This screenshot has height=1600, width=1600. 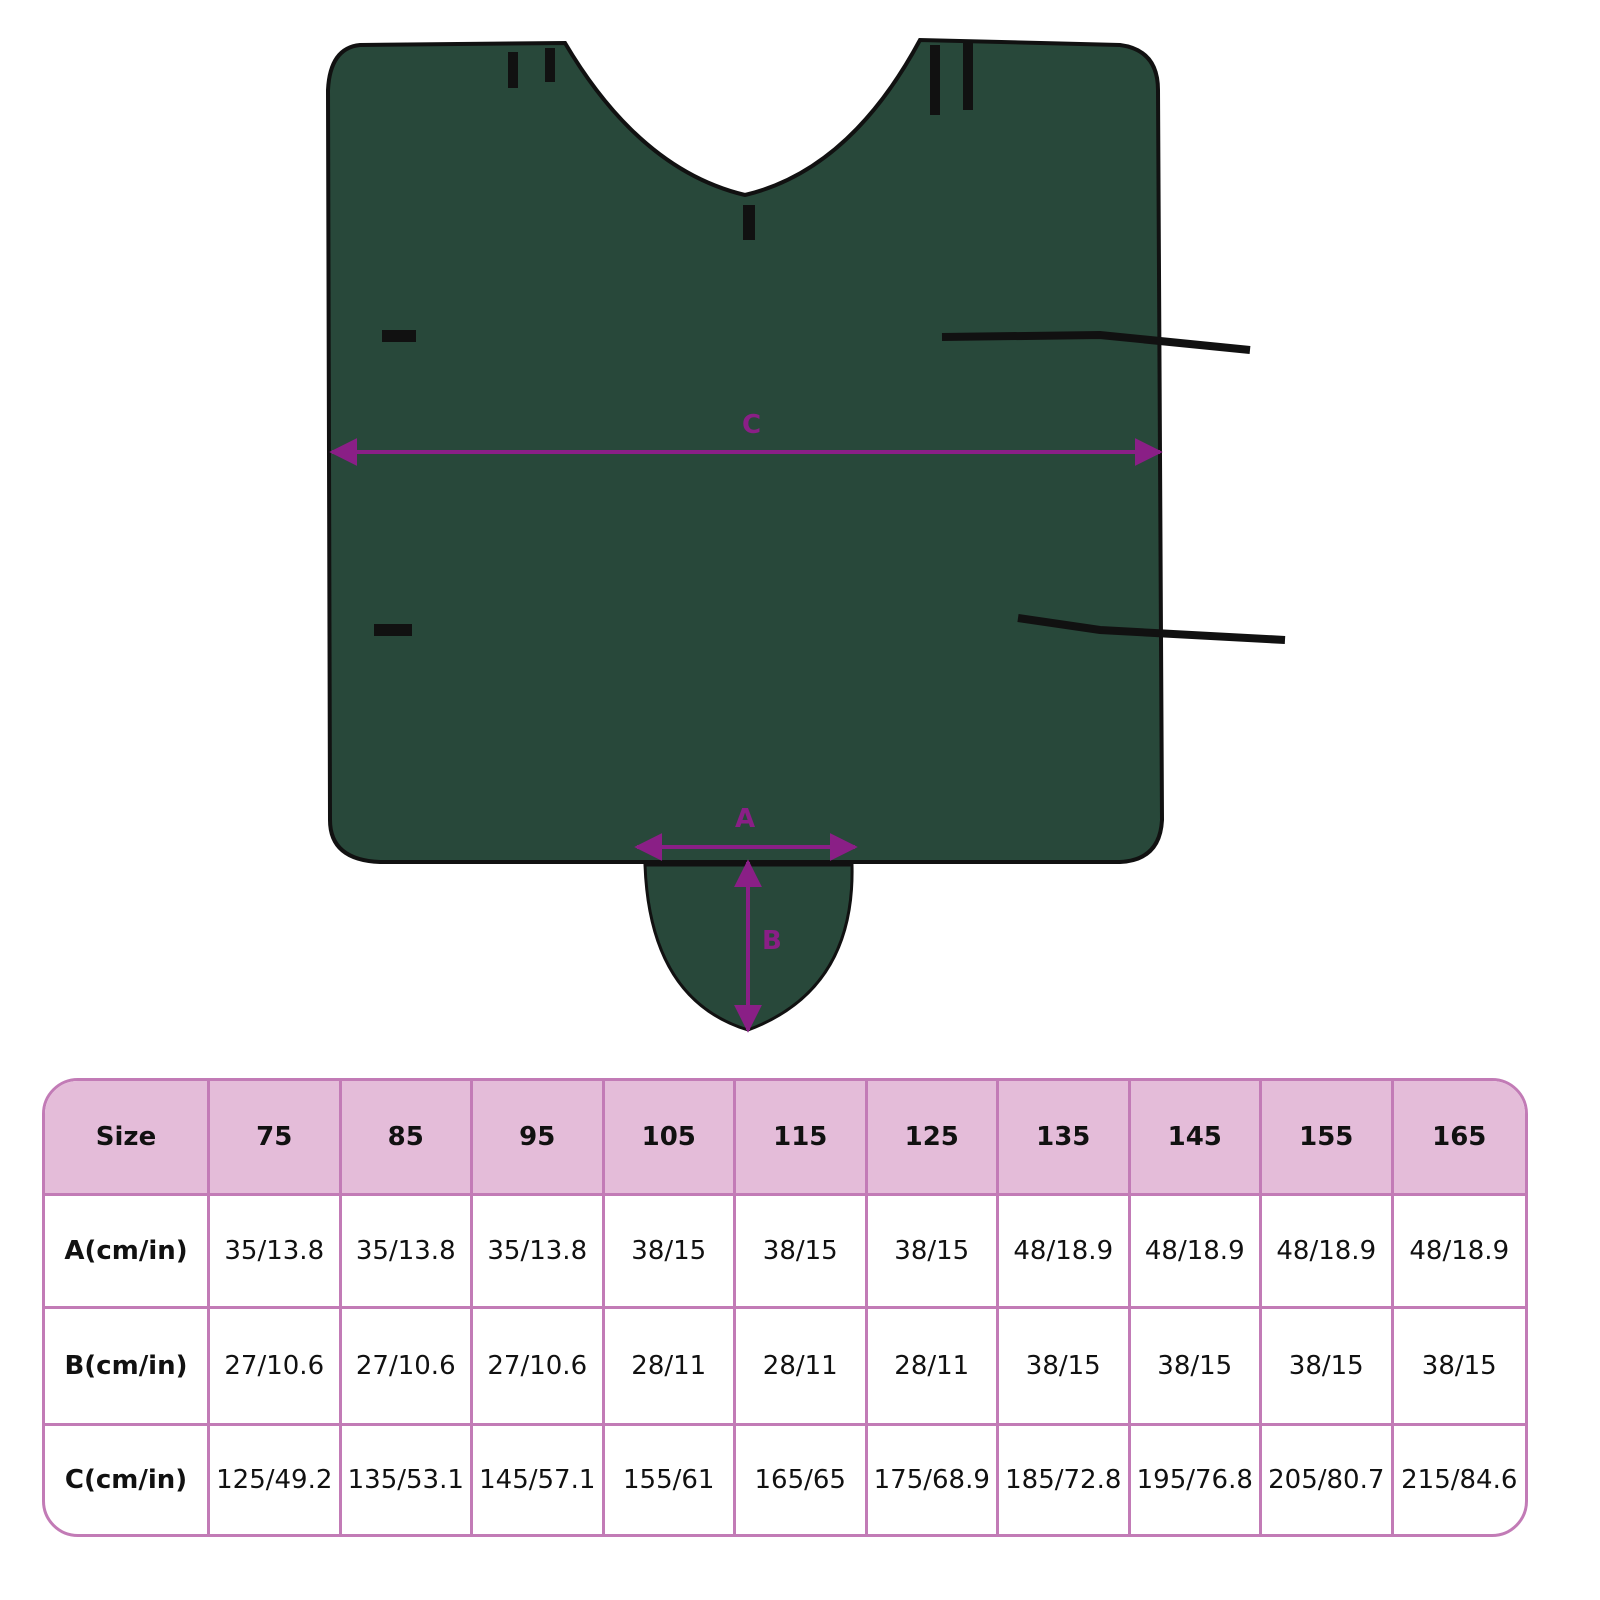 What do you see at coordinates (802, 1480) in the screenshot?
I see `table-cell: 165/65` at bounding box center [802, 1480].